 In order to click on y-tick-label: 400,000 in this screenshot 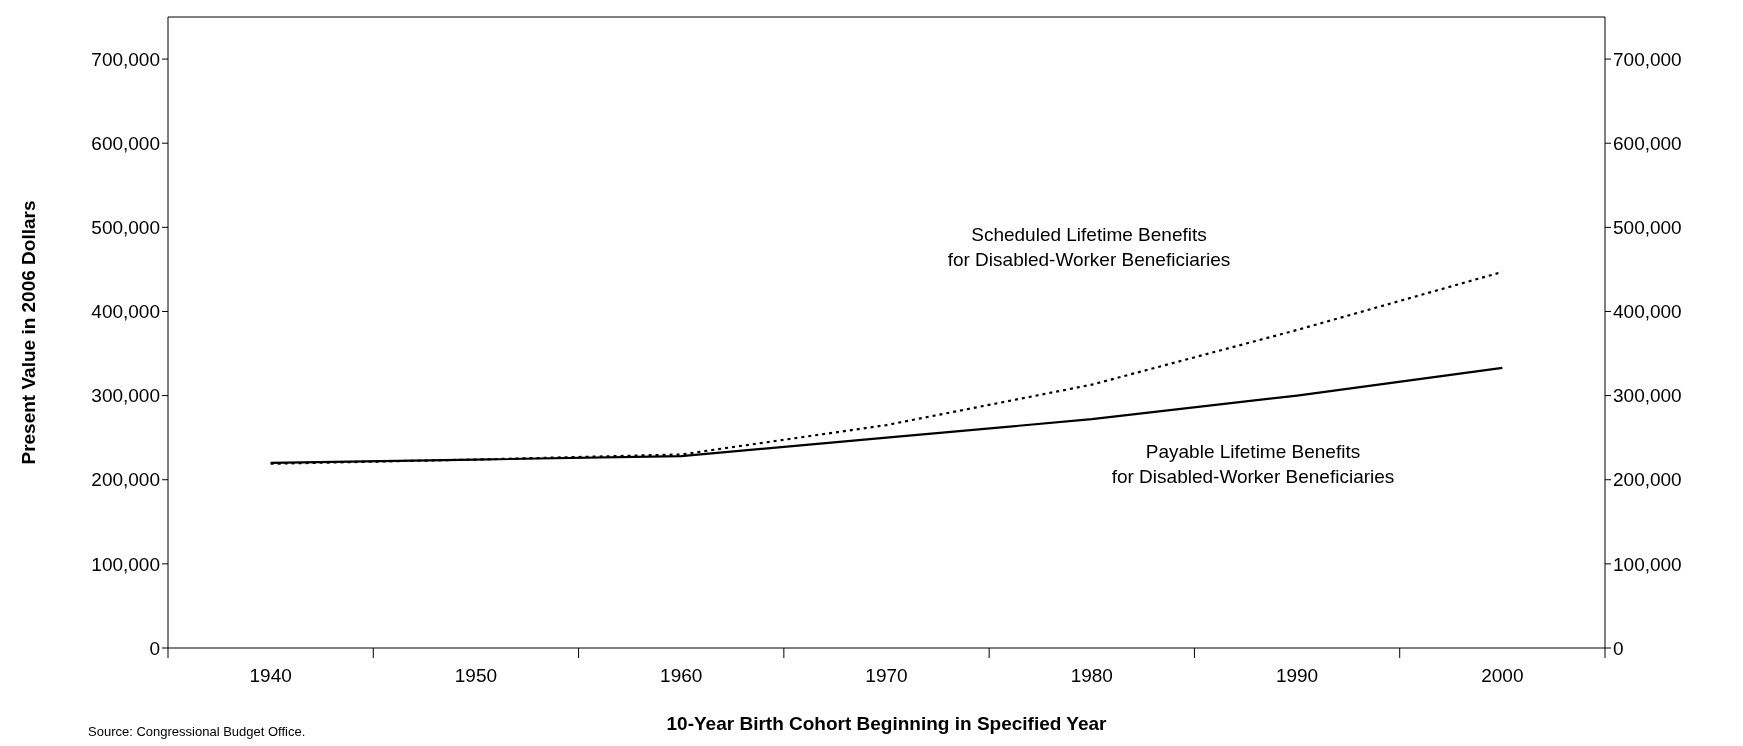, I will do `click(125, 312)`.